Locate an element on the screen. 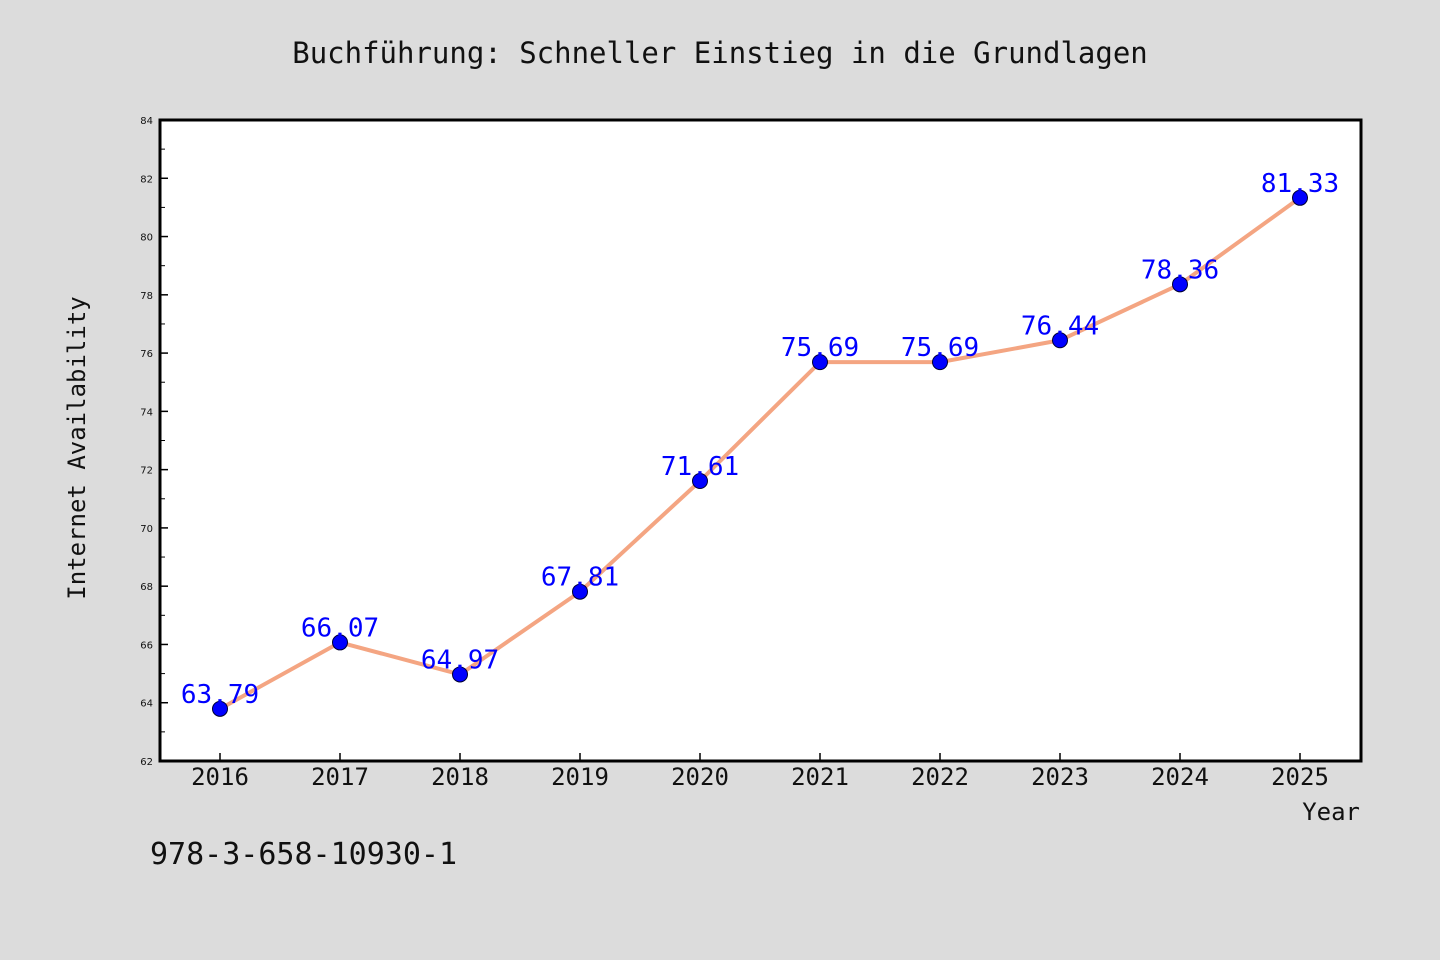 This screenshot has width=1440, height=960. data-point-2016 is located at coordinates (220, 708).